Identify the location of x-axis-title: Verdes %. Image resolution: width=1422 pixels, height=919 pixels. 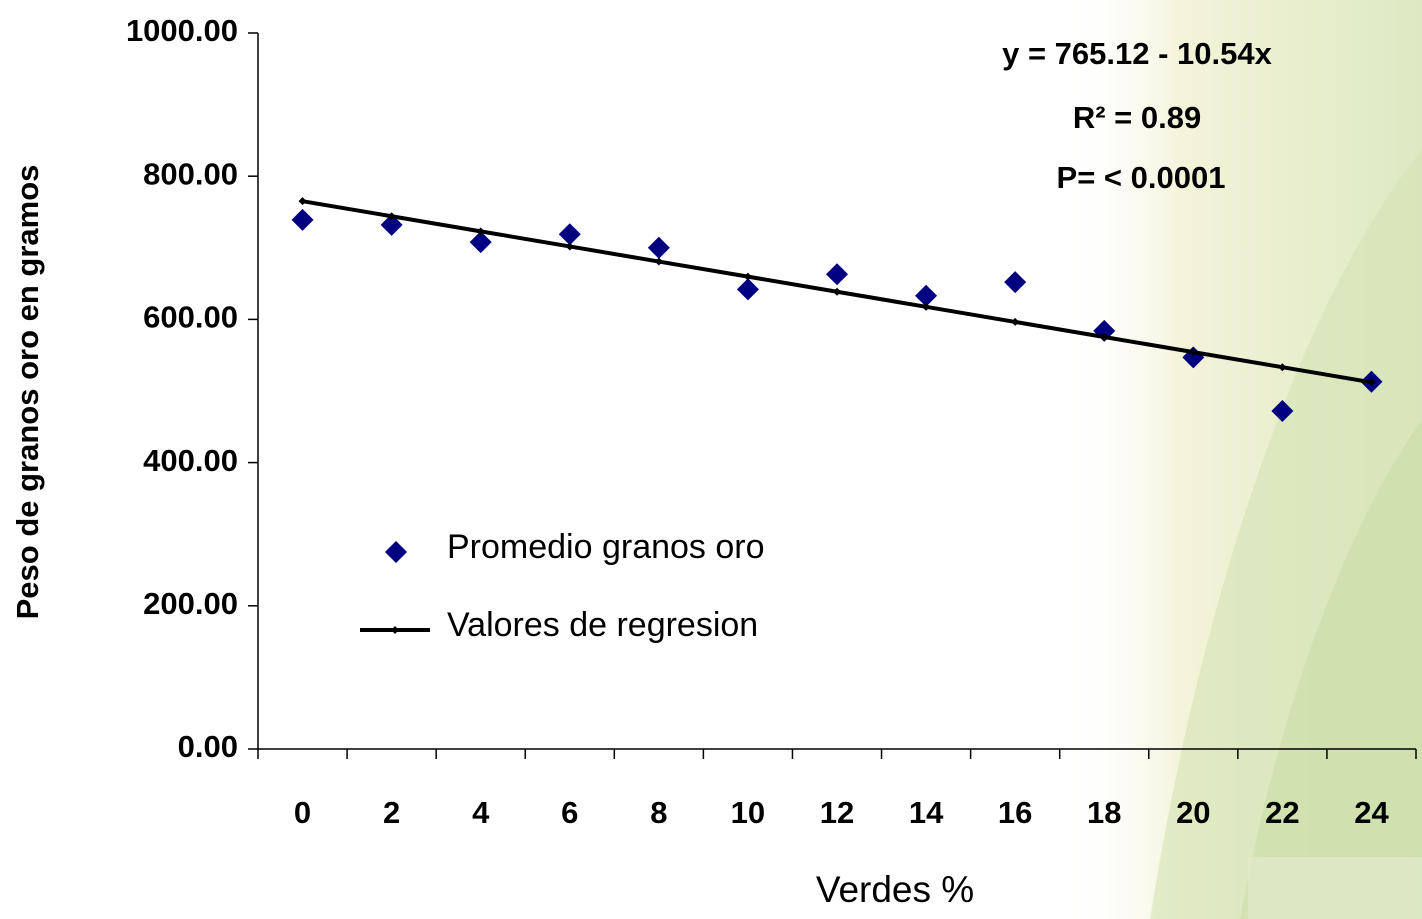
(895, 889).